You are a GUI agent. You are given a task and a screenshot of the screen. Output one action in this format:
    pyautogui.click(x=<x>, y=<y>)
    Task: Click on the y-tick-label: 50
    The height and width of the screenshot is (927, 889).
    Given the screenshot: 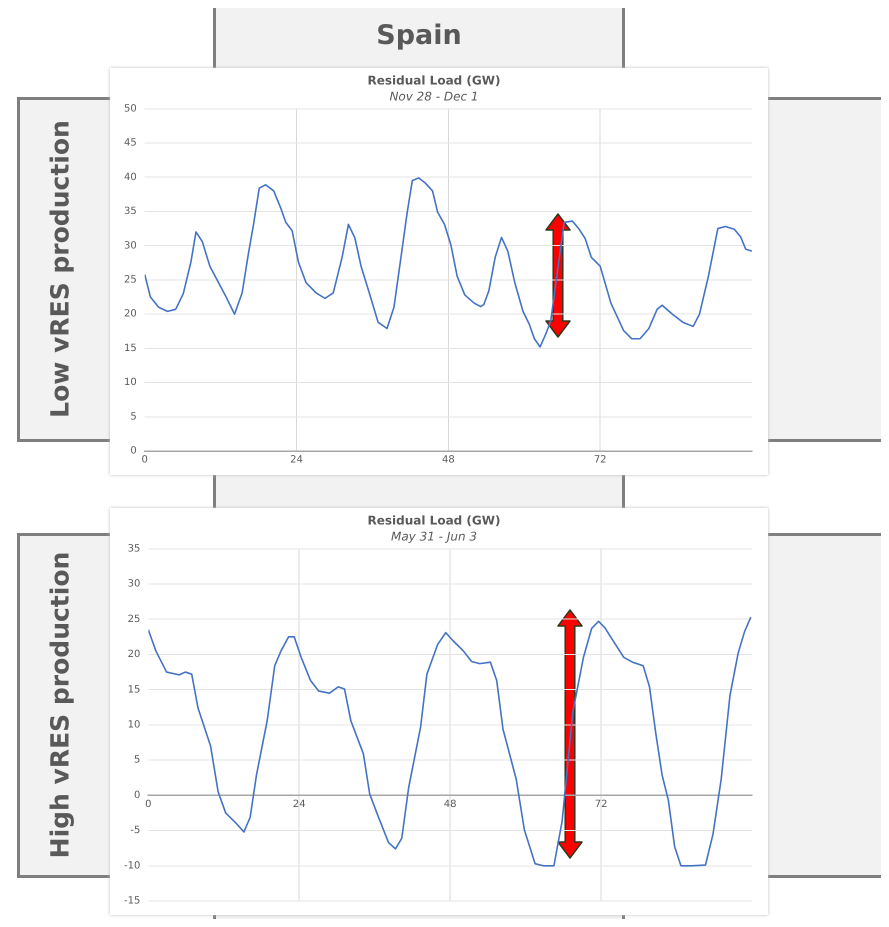 What is the action you would take?
    pyautogui.click(x=130, y=108)
    